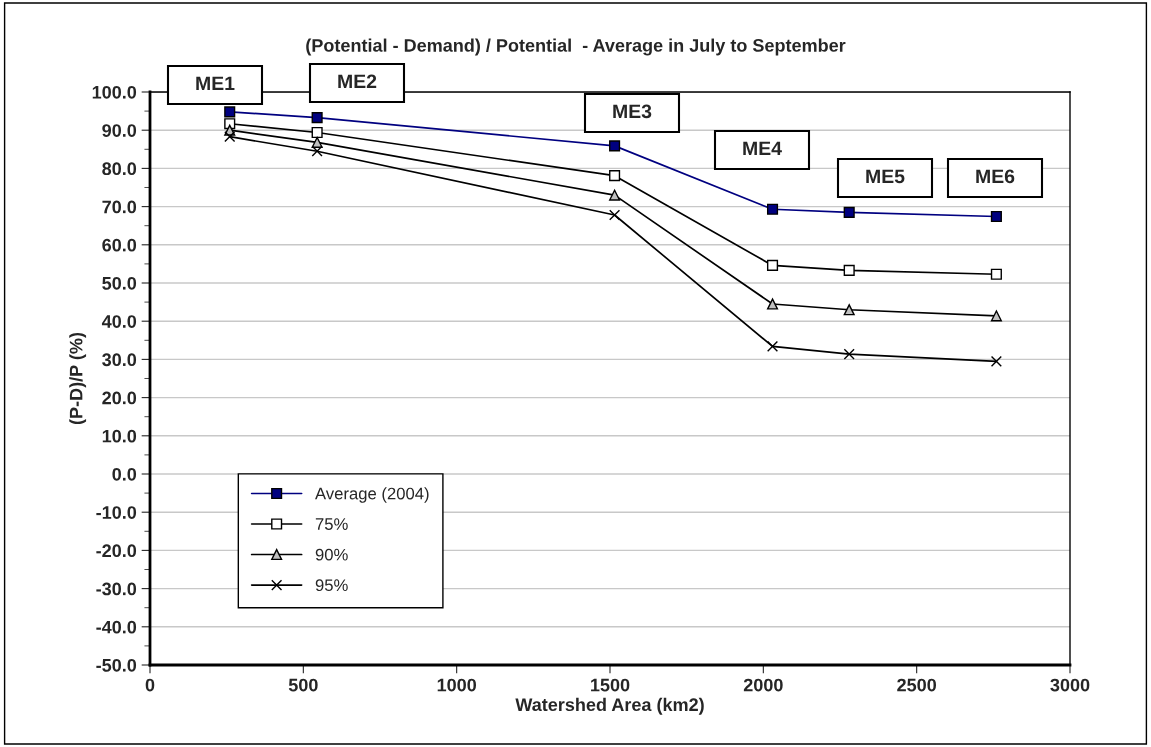 The width and height of the screenshot is (1151, 747). I want to click on legend-label: 90%, so click(331, 554).